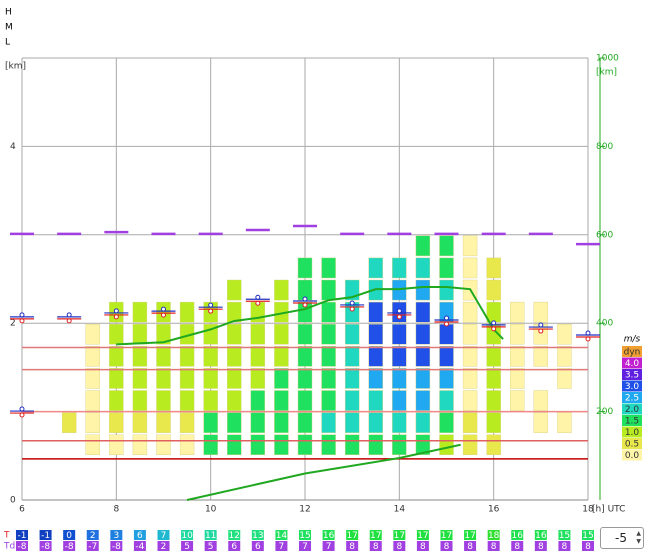 The width and height of the screenshot is (650, 554). Describe the element at coordinates (352, 547) in the screenshot. I see `td-value: 8` at that location.